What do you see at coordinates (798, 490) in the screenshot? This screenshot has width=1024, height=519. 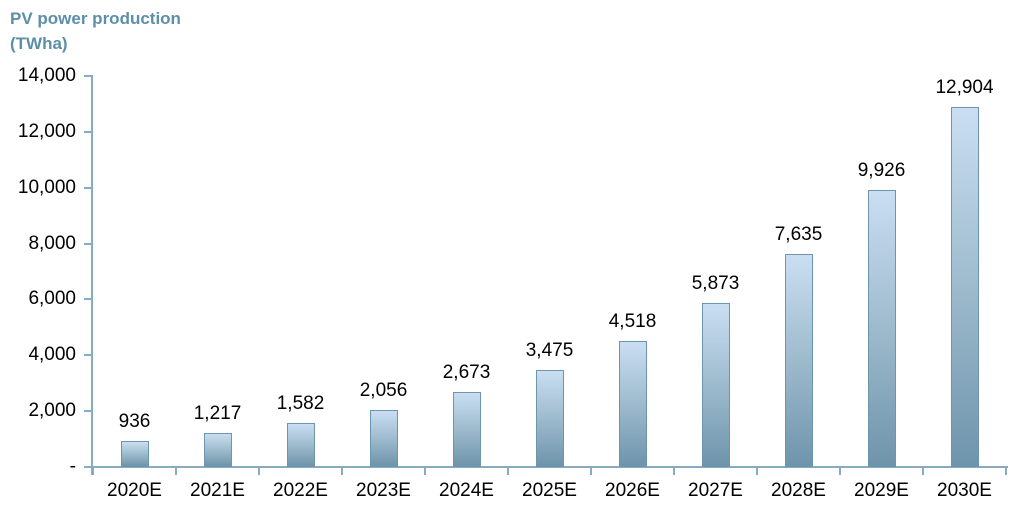 I see `x-tick-label-2028e: 2028E` at bounding box center [798, 490].